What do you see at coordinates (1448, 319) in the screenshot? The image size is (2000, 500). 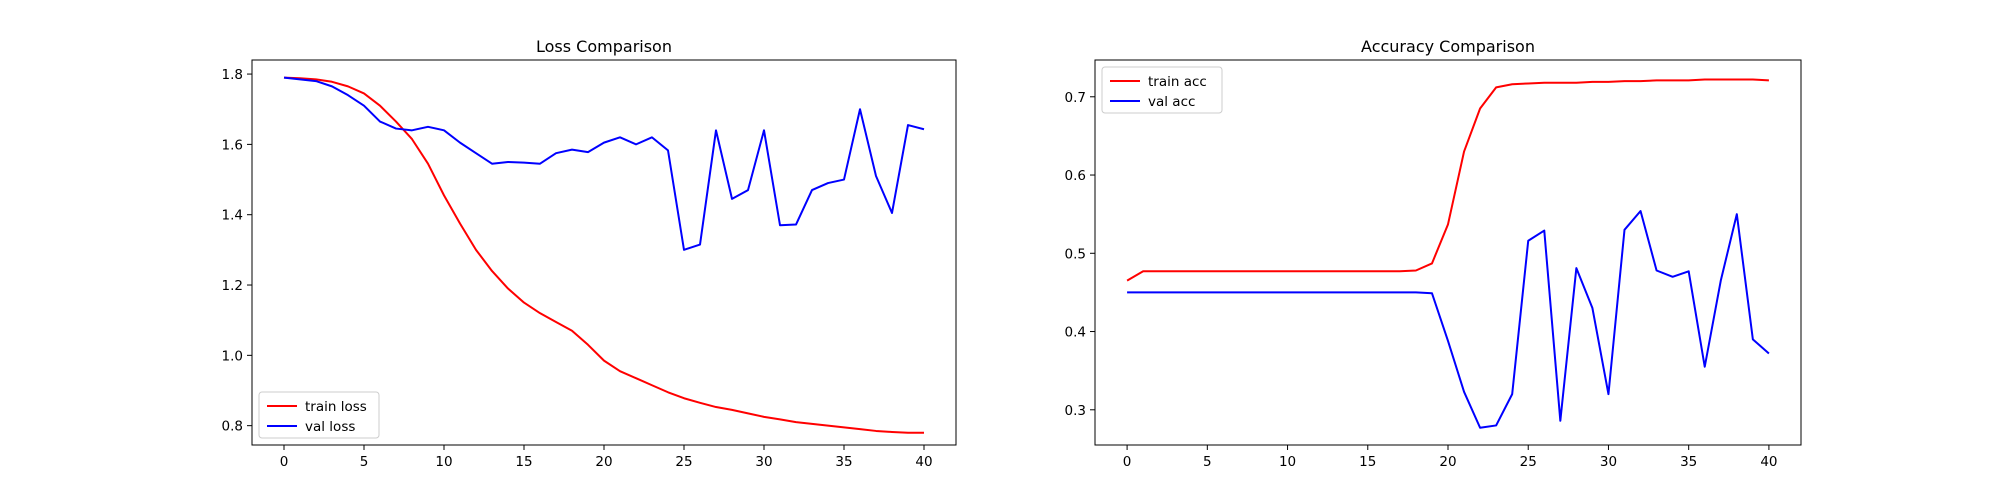 I see `series-line-val-acc` at bounding box center [1448, 319].